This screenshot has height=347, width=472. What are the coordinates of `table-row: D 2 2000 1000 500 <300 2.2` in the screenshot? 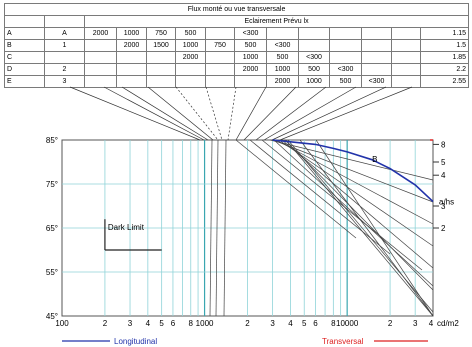 It's located at (237, 69).